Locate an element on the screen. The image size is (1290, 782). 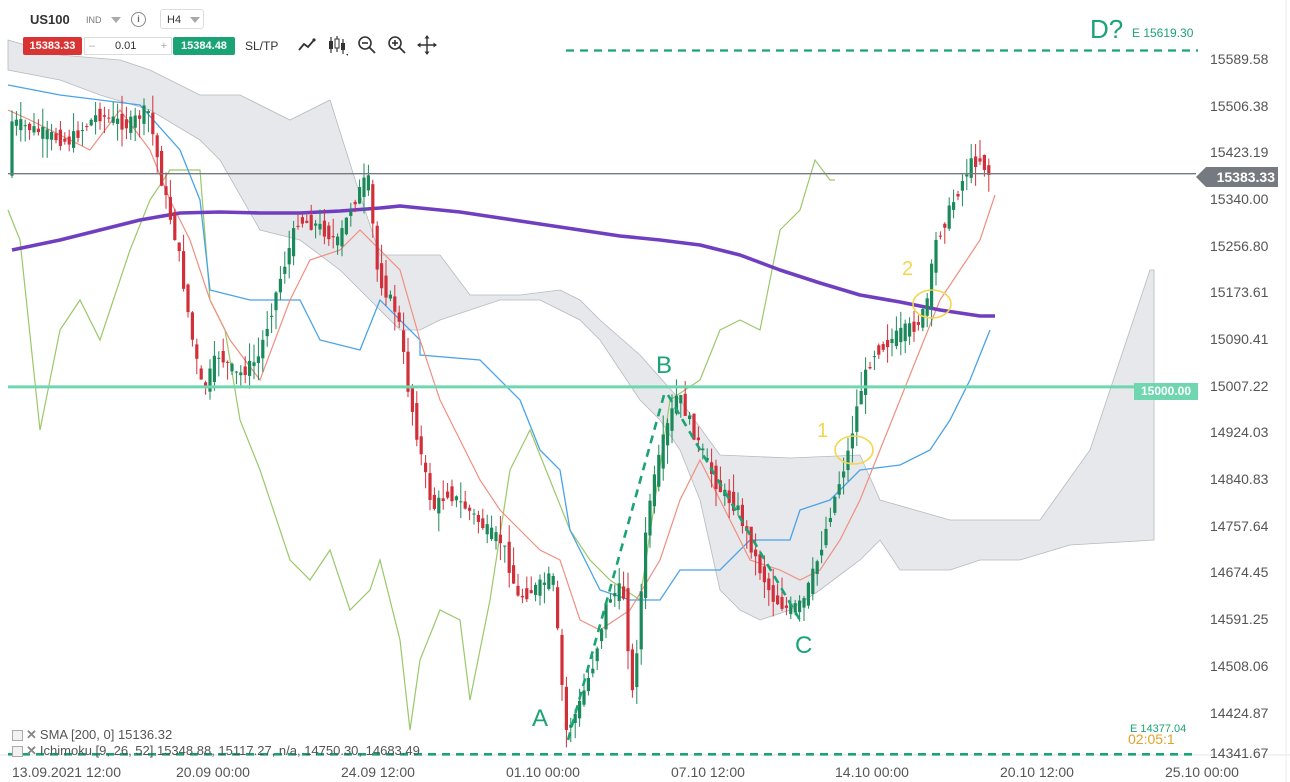
volume-value: 0.01 is located at coordinates (126, 46).